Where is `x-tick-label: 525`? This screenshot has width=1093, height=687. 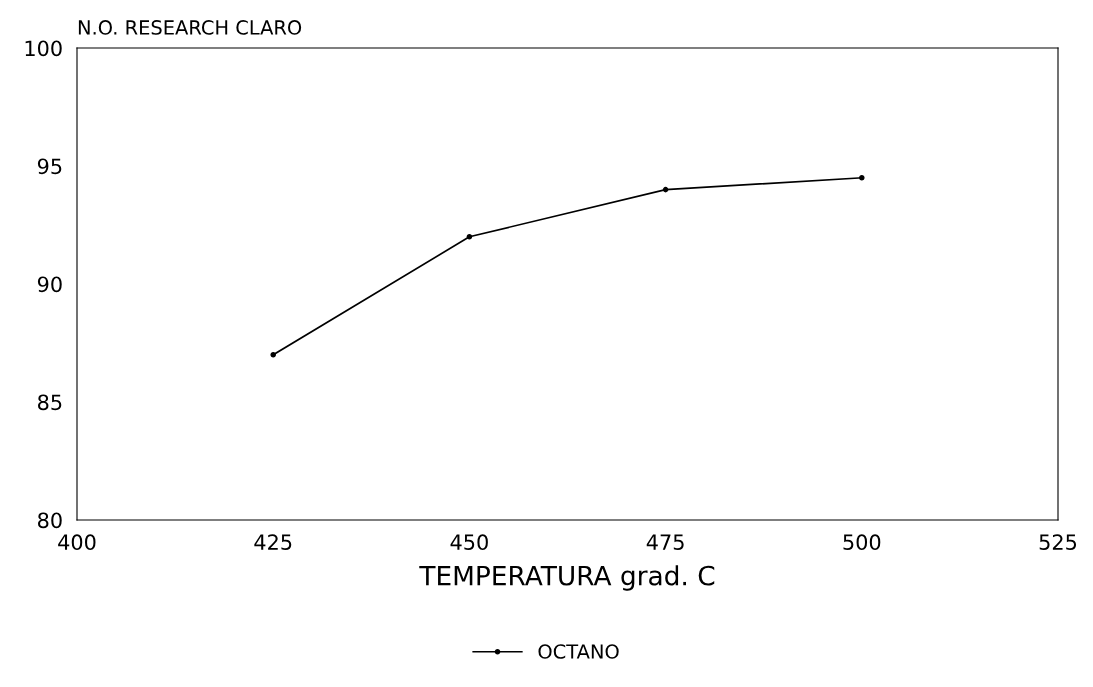 x-tick-label: 525 is located at coordinates (1058, 542).